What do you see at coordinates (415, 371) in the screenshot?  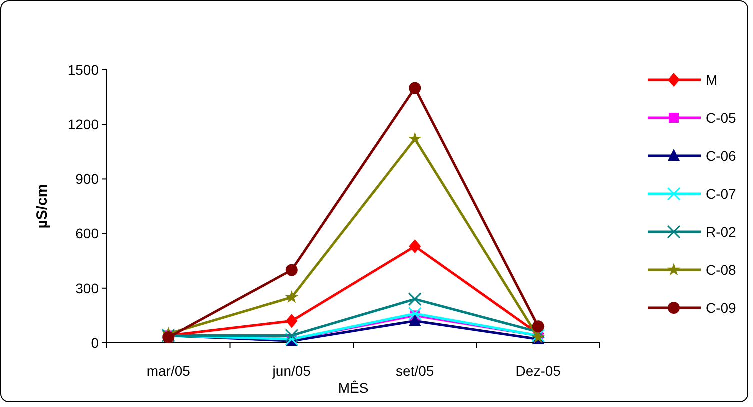 I see `x-tick-label: set/05` at bounding box center [415, 371].